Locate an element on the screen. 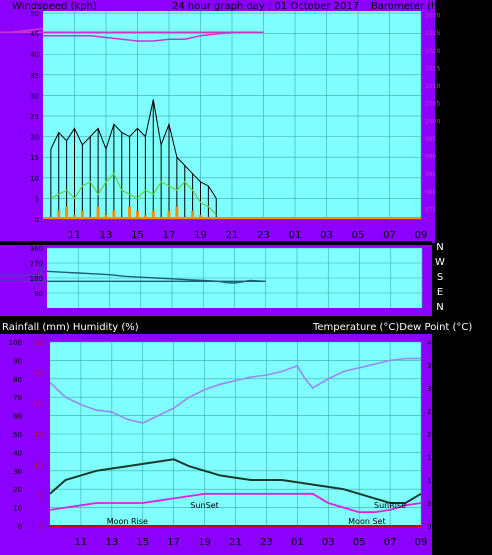 This screenshot has width=492, height=555. barometer-y-tick: 1000 is located at coordinates (432, 121).